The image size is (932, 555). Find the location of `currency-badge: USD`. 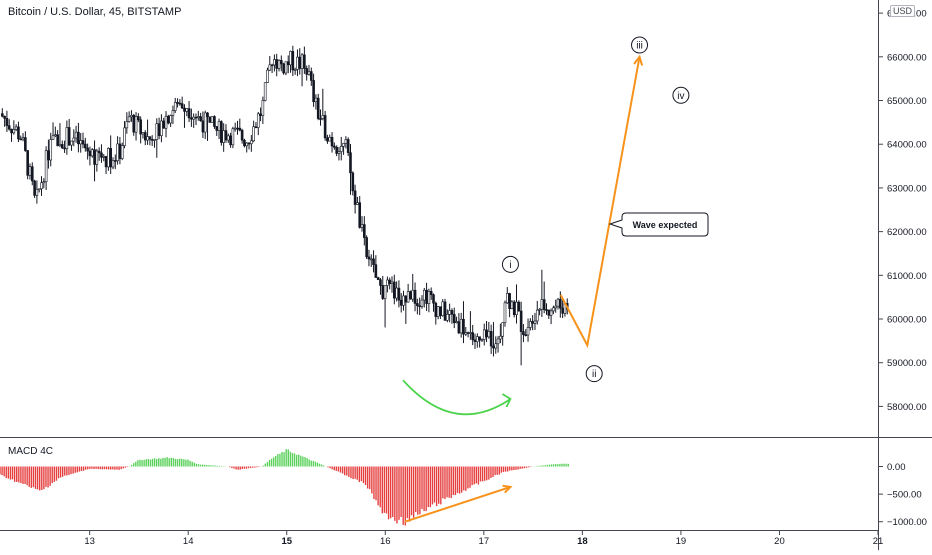

currency-badge: USD is located at coordinates (903, 11).